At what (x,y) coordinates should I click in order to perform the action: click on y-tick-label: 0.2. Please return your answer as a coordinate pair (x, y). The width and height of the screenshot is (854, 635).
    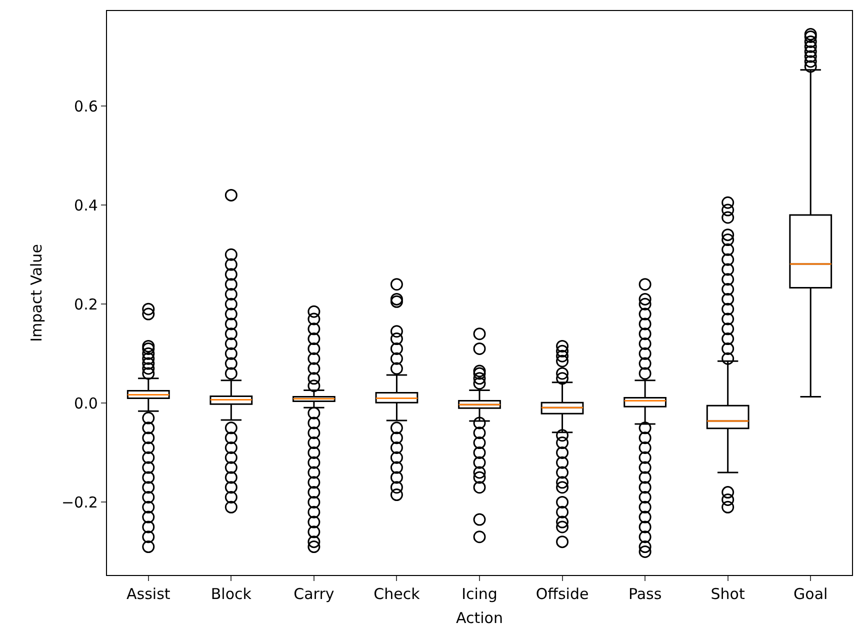
    Looking at the image, I should click on (86, 304).